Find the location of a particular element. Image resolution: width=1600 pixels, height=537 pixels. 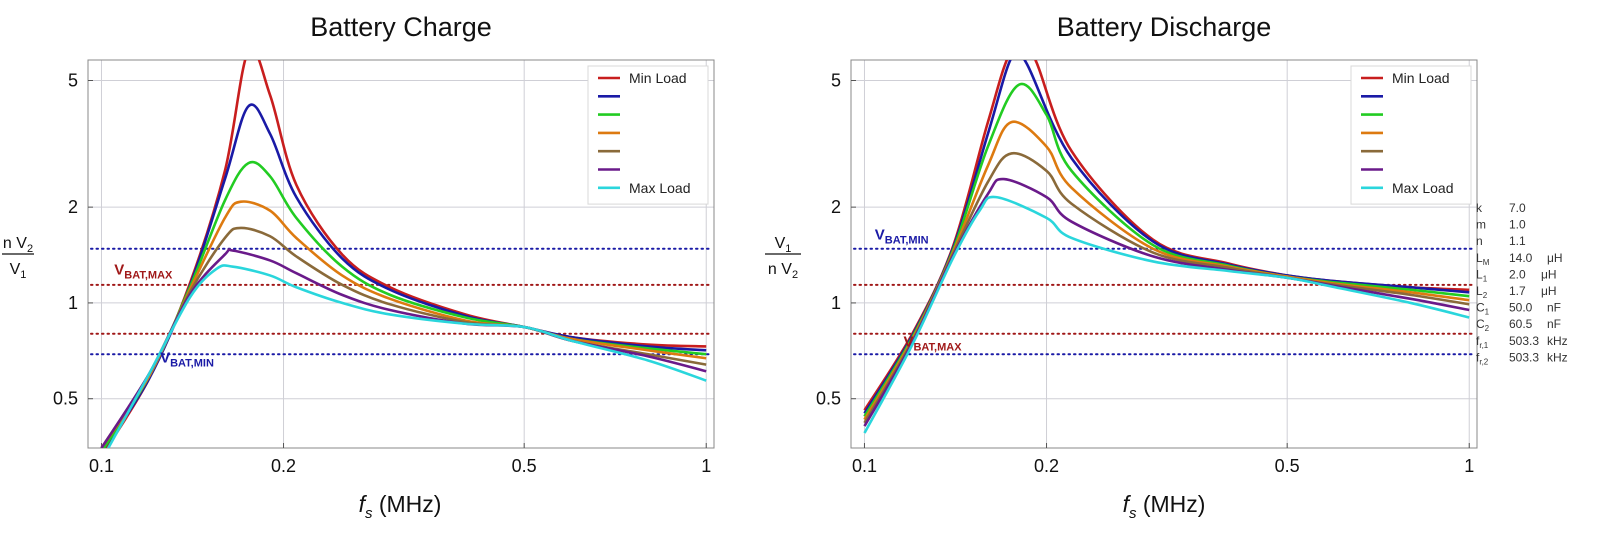

param-value: 7.0 is located at coordinates (1517, 208).